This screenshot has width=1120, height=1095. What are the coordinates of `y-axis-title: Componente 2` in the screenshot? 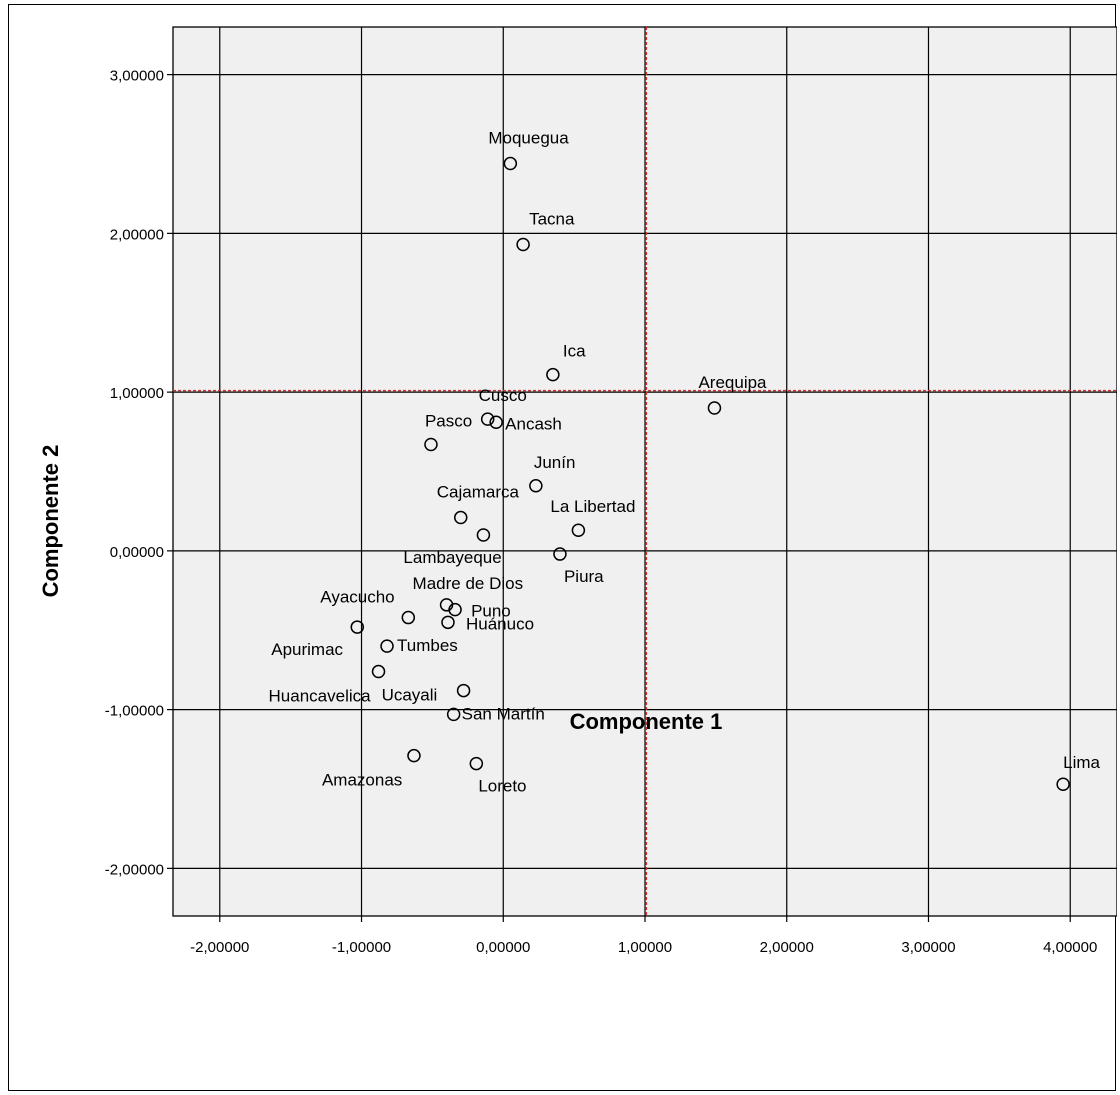 It's located at (50, 521).